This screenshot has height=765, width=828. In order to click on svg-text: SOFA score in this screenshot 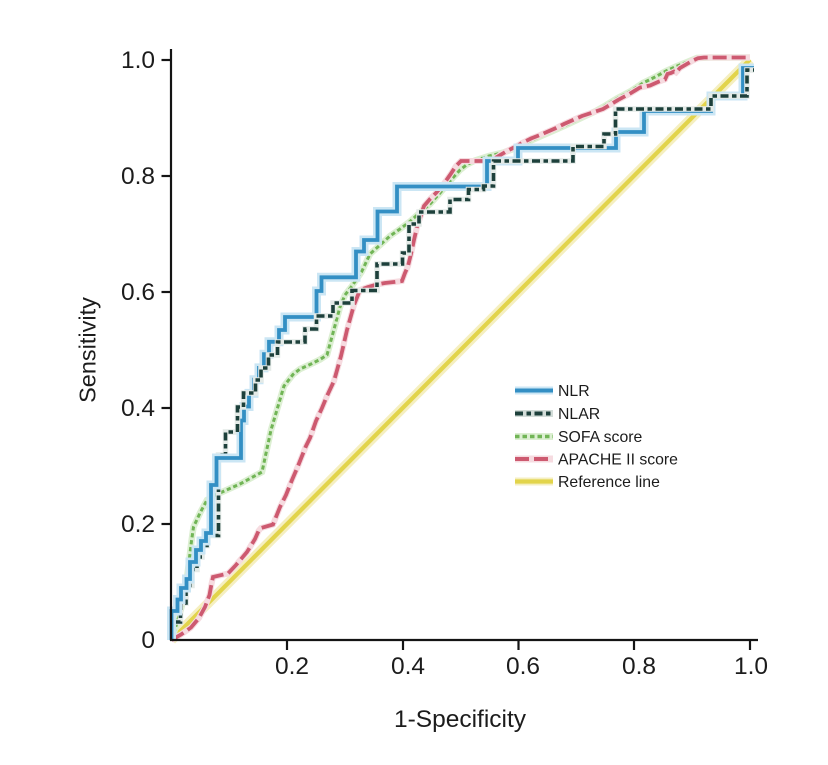, I will do `click(600, 437)`.